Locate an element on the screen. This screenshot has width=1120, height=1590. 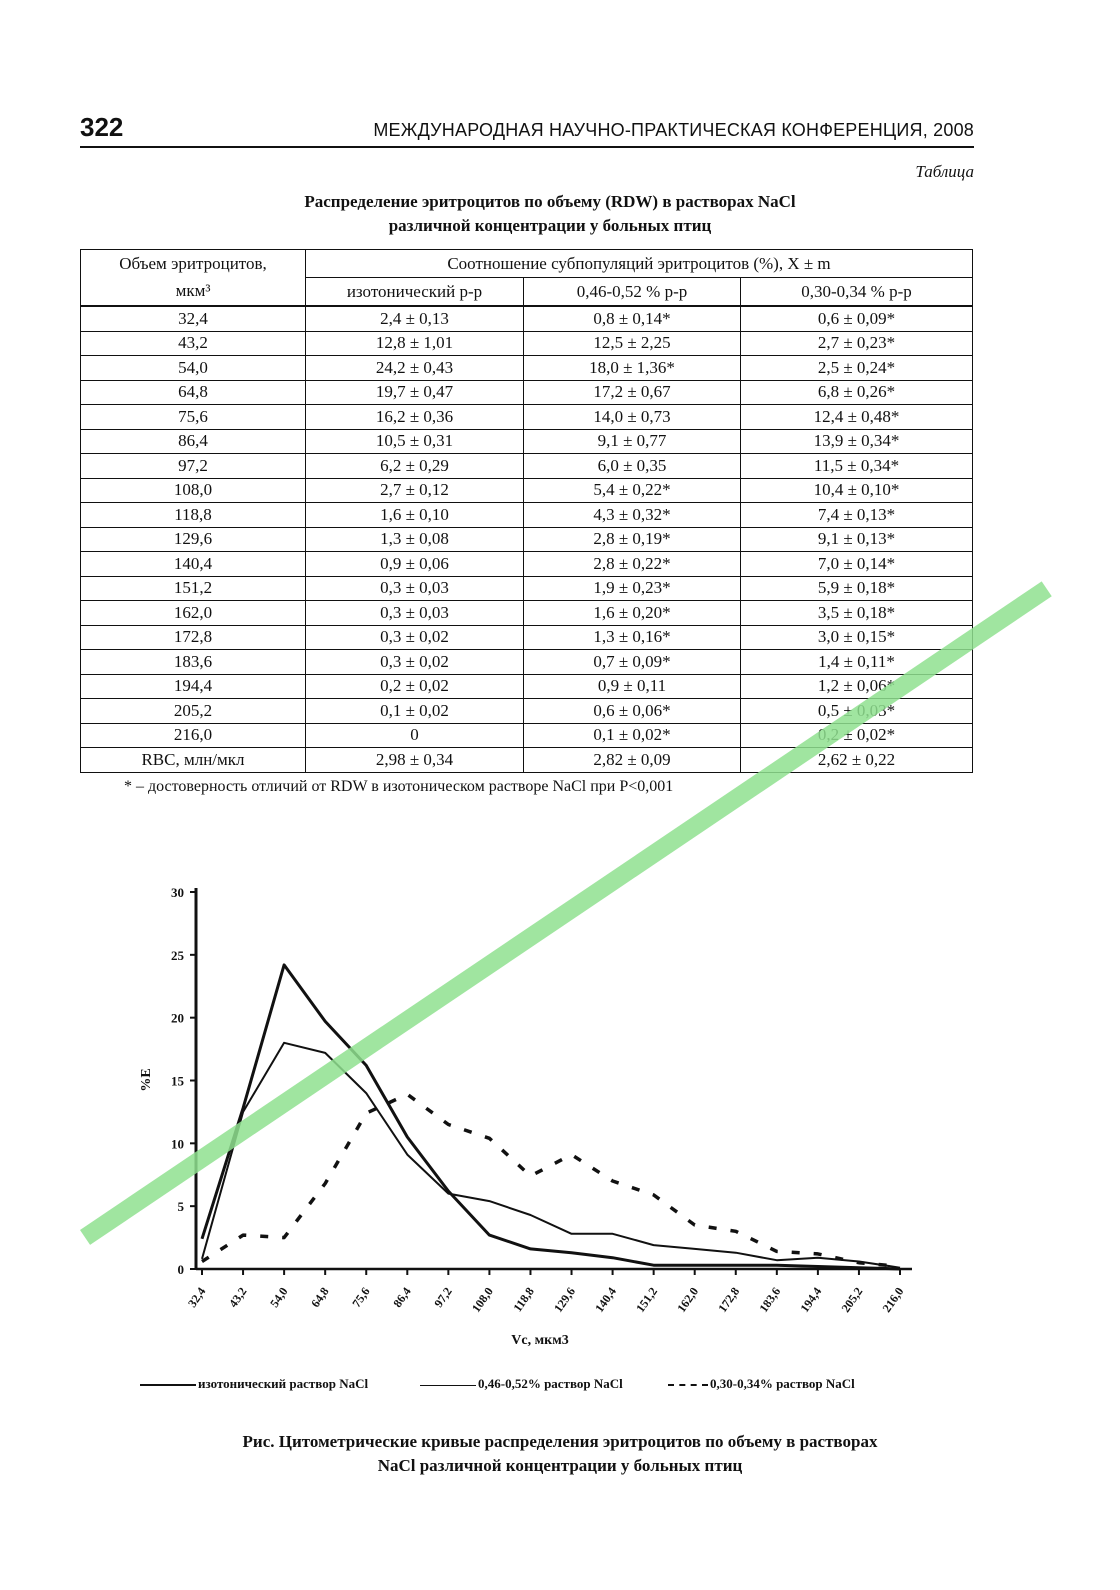
table-row: 205,20,1 ± 0,020,6 ± 0,06*0,5 ± 0,03* is located at coordinates (527, 711).